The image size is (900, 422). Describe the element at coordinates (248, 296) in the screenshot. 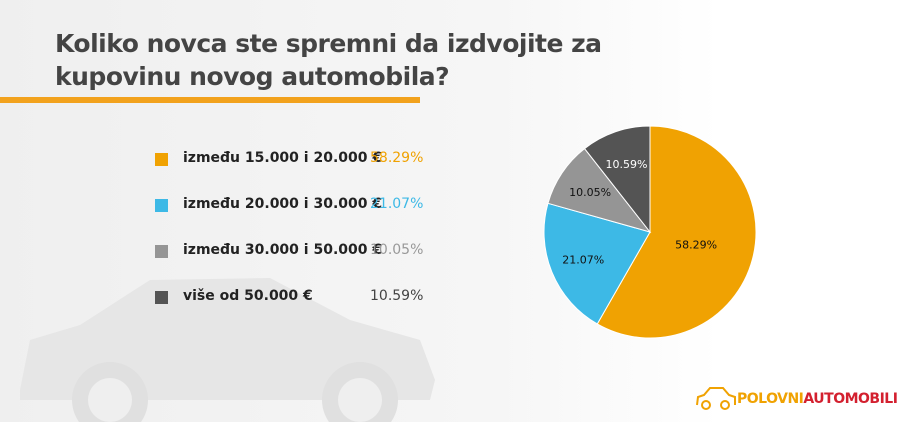

I see `legend-label: više od 50.000 €` at that location.